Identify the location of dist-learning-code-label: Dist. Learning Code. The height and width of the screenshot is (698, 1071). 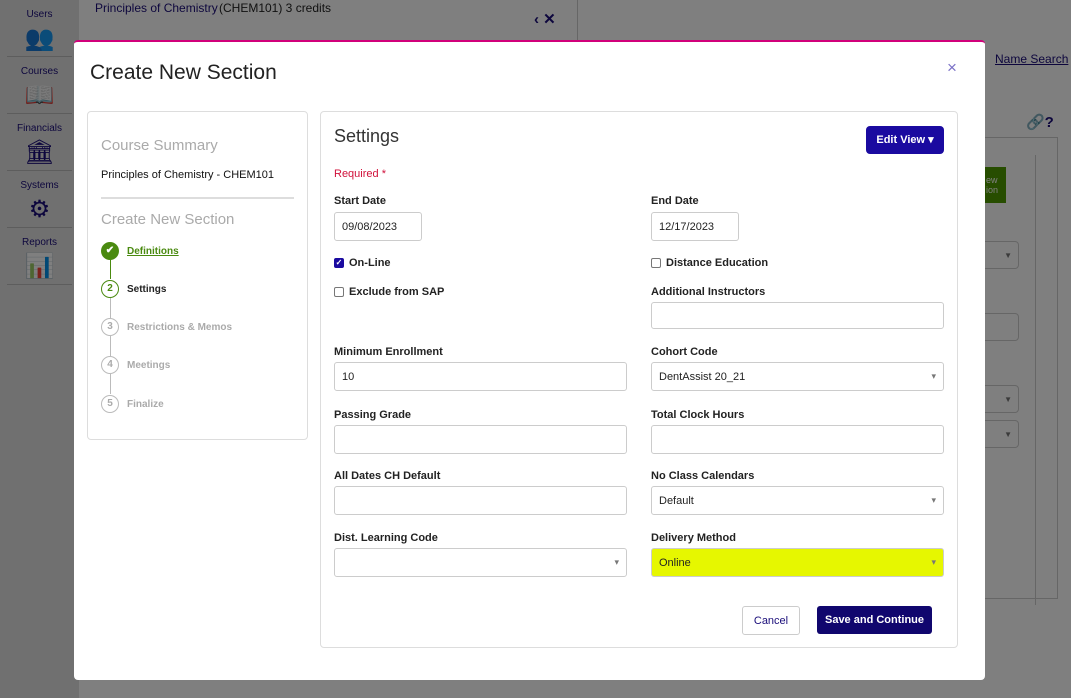
(386, 538).